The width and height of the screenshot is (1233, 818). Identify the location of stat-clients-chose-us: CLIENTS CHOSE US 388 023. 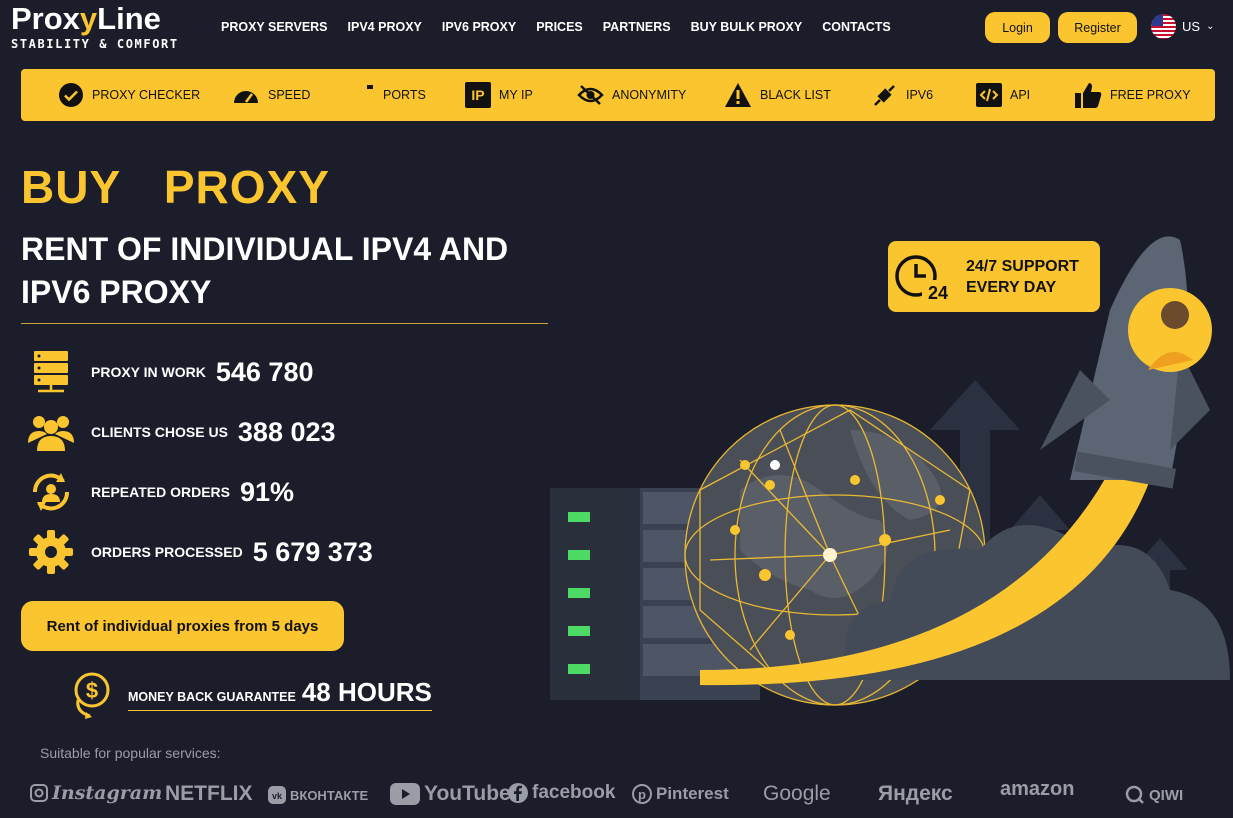
(181, 432).